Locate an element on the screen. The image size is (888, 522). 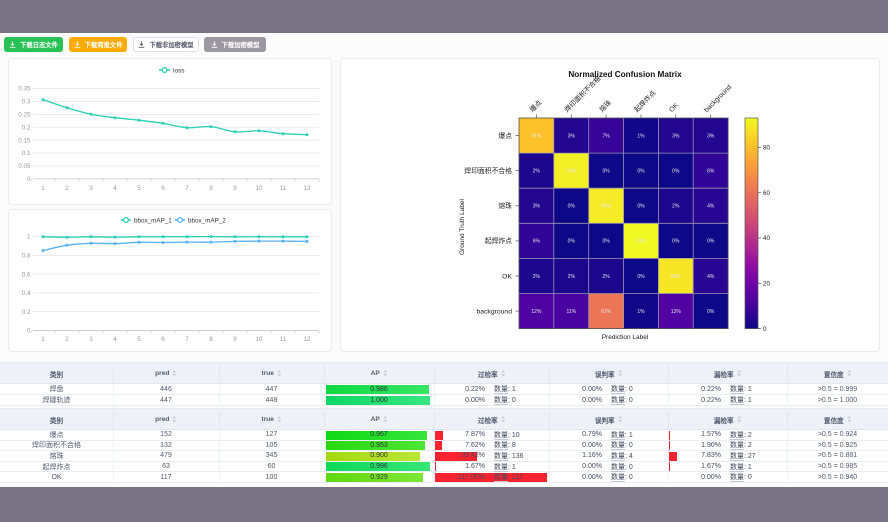
svg-text: 0.8 is located at coordinates (26, 256).